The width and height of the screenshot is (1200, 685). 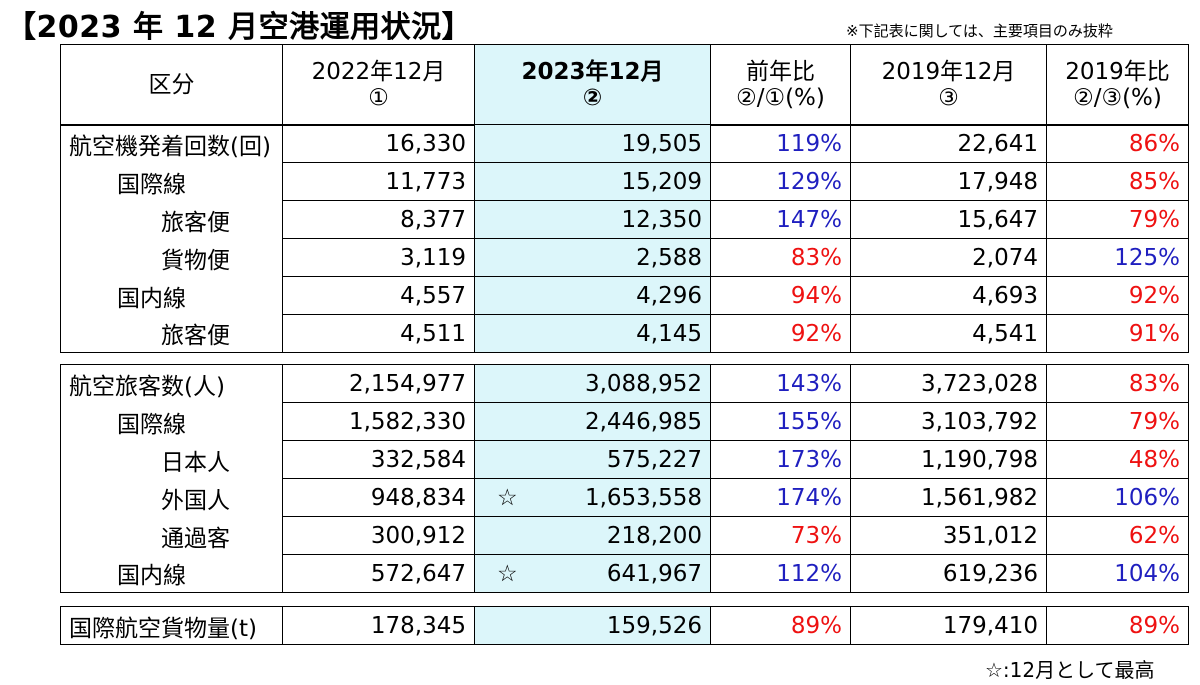 What do you see at coordinates (378, 421) in the screenshot?
I see `value-2022-dec: 1,582,330` at bounding box center [378, 421].